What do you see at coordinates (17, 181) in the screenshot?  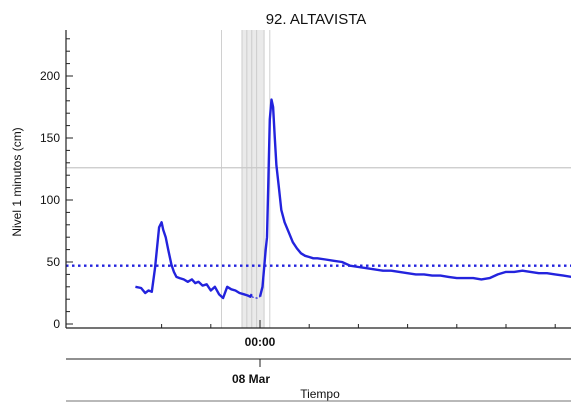 I see `y-axis-label: Nivel 1 minutos (cm)` at bounding box center [17, 181].